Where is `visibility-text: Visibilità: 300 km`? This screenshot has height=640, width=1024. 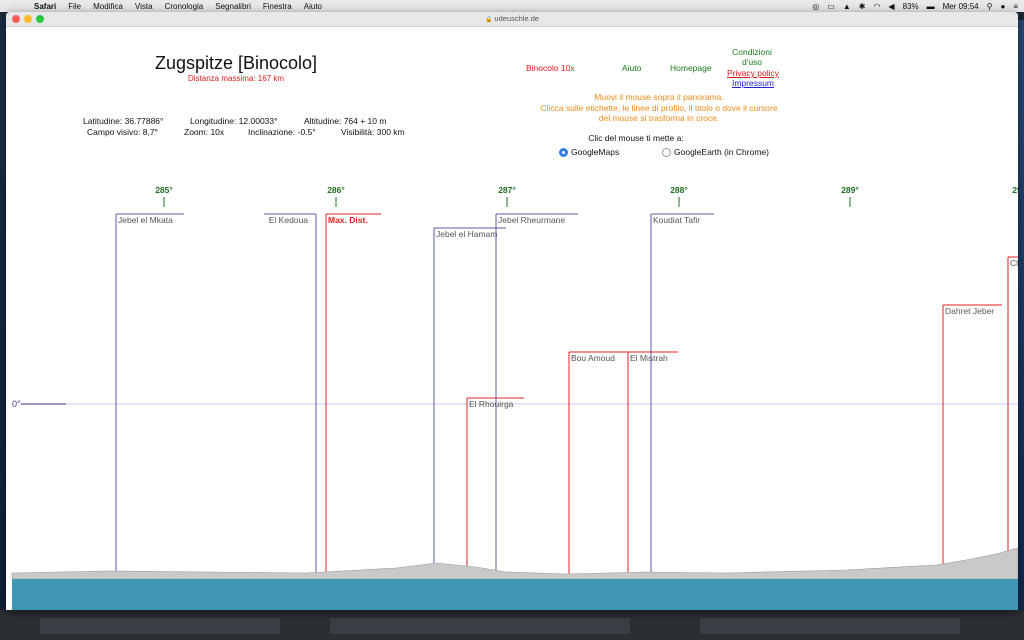
visibility-text: Visibilità: 300 km is located at coordinates (373, 132).